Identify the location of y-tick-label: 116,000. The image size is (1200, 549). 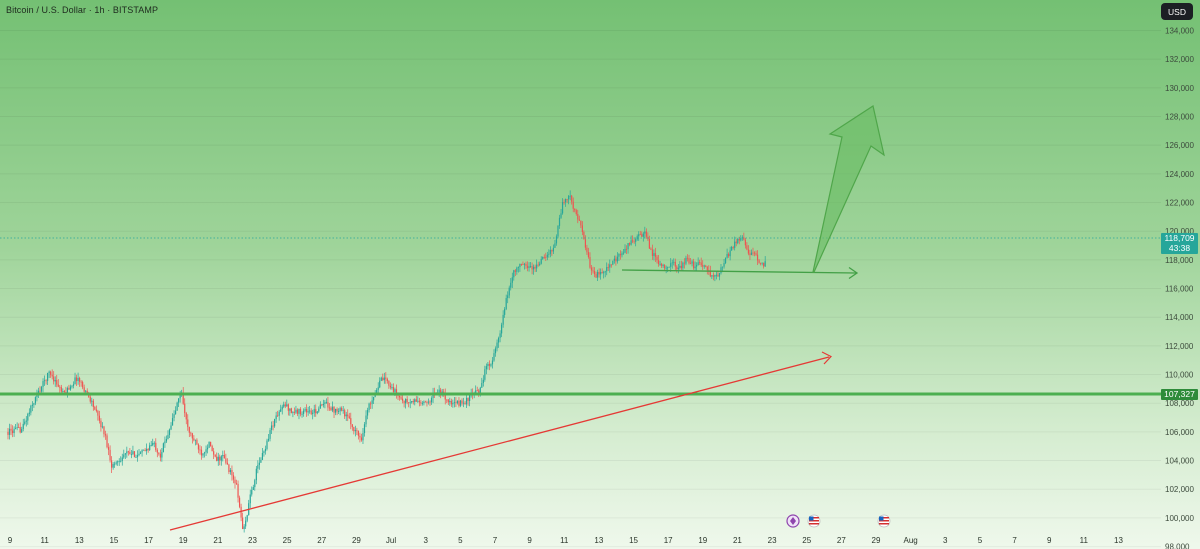
(1179, 289).